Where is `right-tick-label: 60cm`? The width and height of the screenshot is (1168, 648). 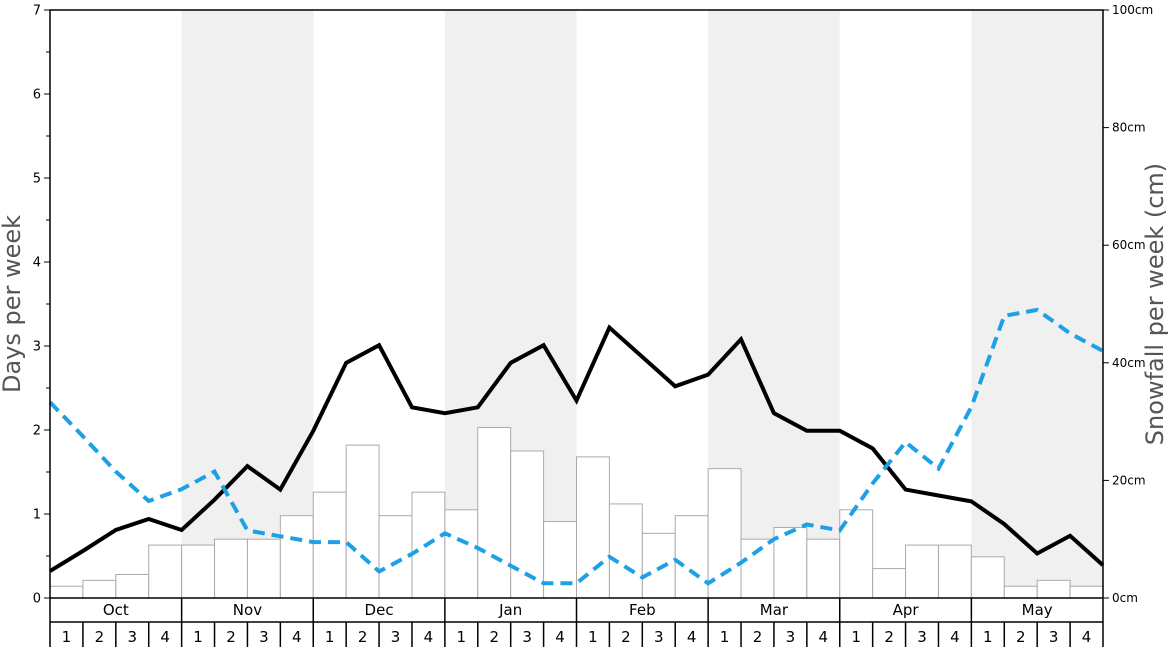 right-tick-label: 60cm is located at coordinates (1129, 245).